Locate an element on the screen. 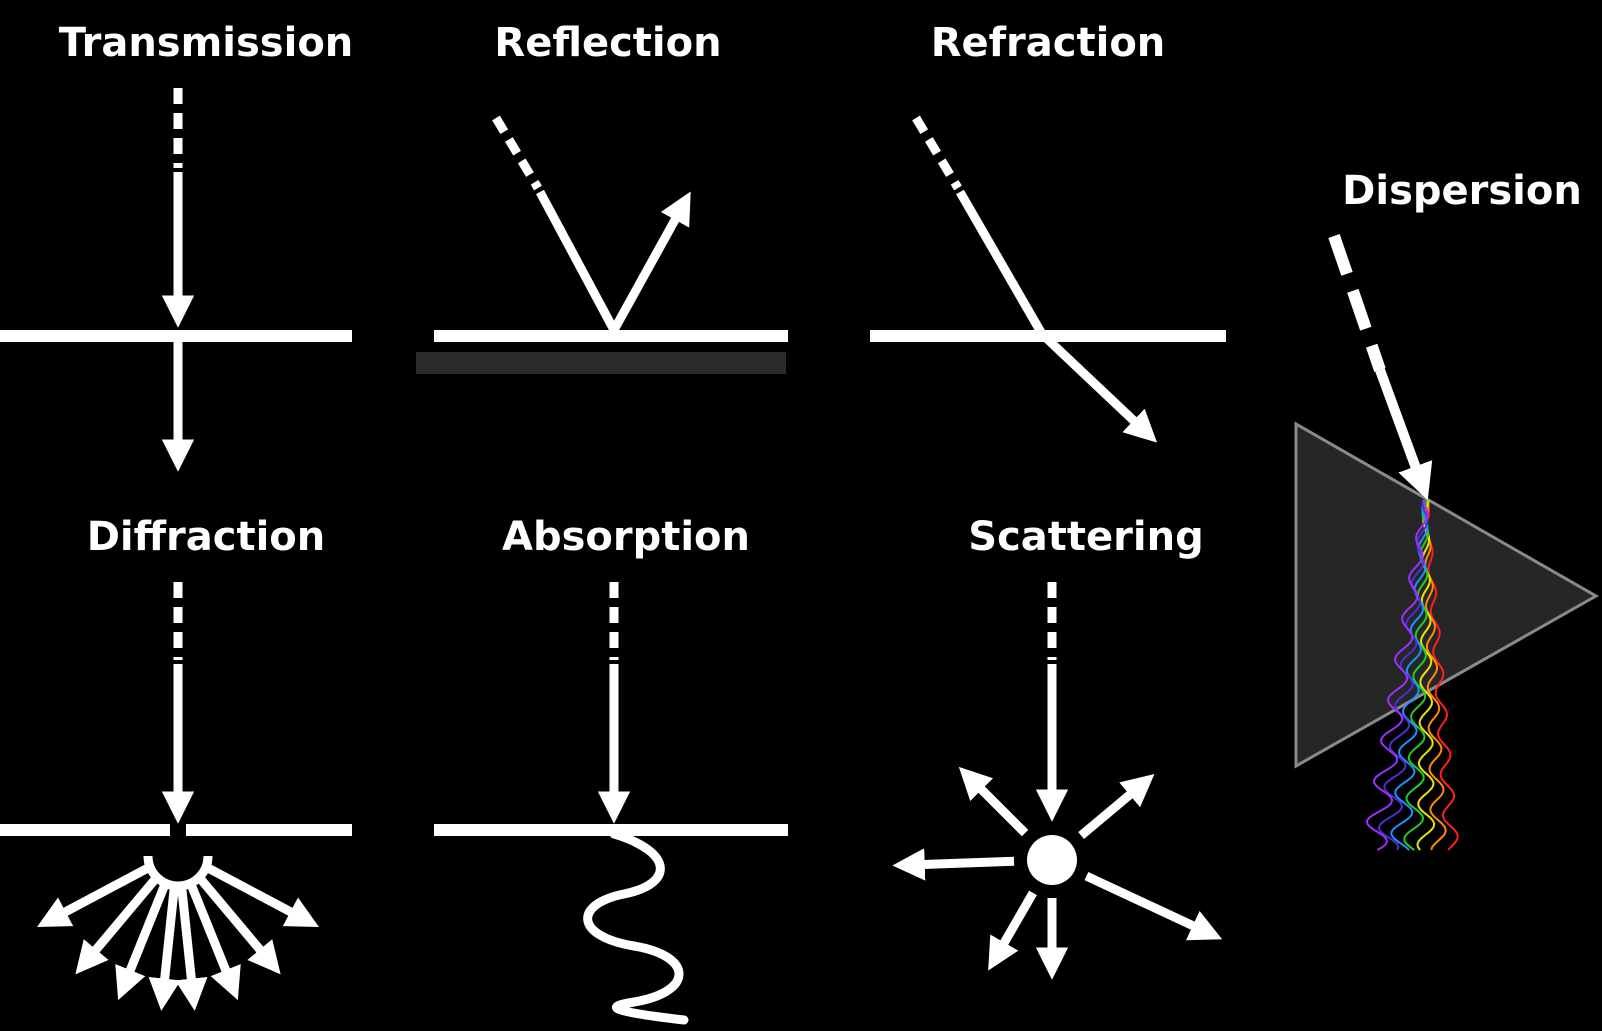 This screenshot has width=1602, height=1031. absorption-illustration is located at coordinates (611, 803).